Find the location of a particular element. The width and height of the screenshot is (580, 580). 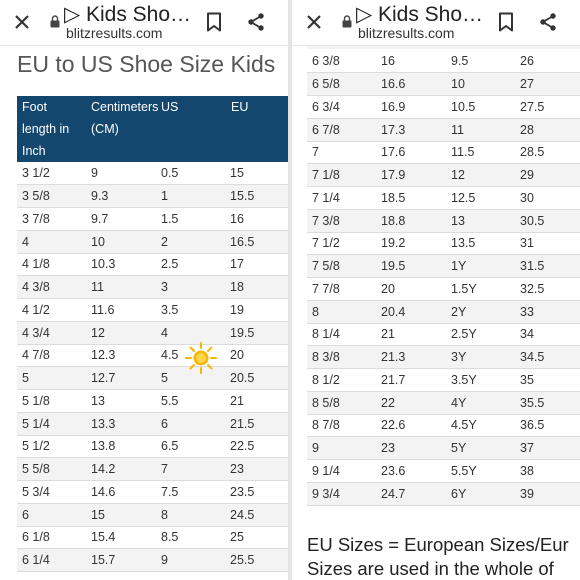

us-size-cell: 11 is located at coordinates (480, 130).